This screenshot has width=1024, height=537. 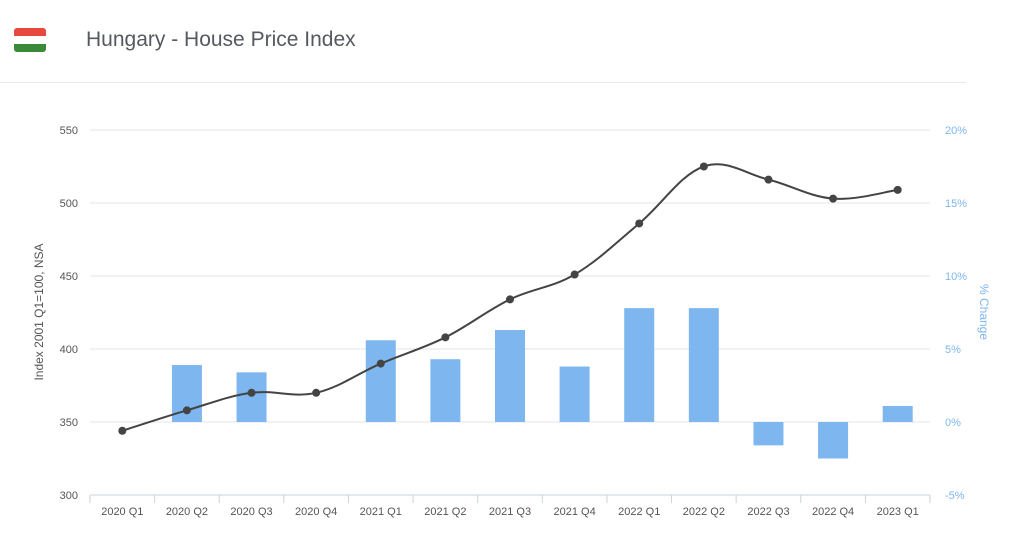 I want to click on page-title: Hungary - House Price Index, so click(x=221, y=39).